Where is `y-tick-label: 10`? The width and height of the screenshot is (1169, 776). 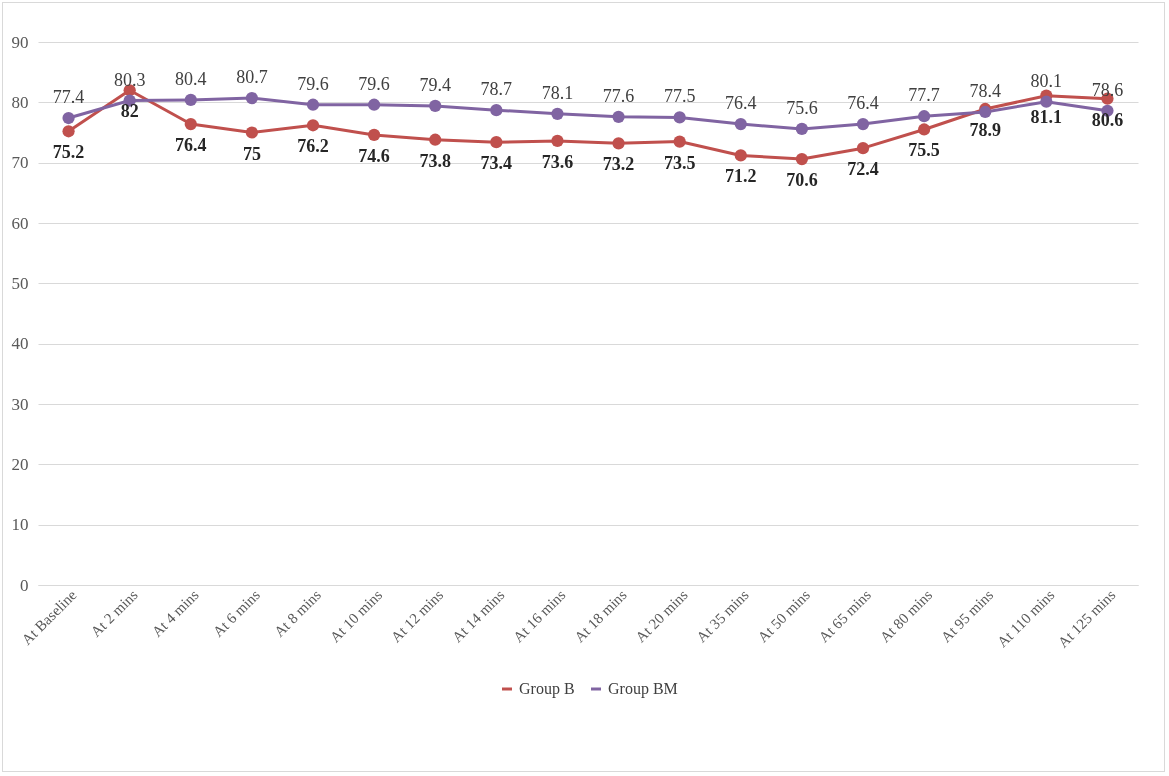 y-tick-label: 10 is located at coordinates (20, 525).